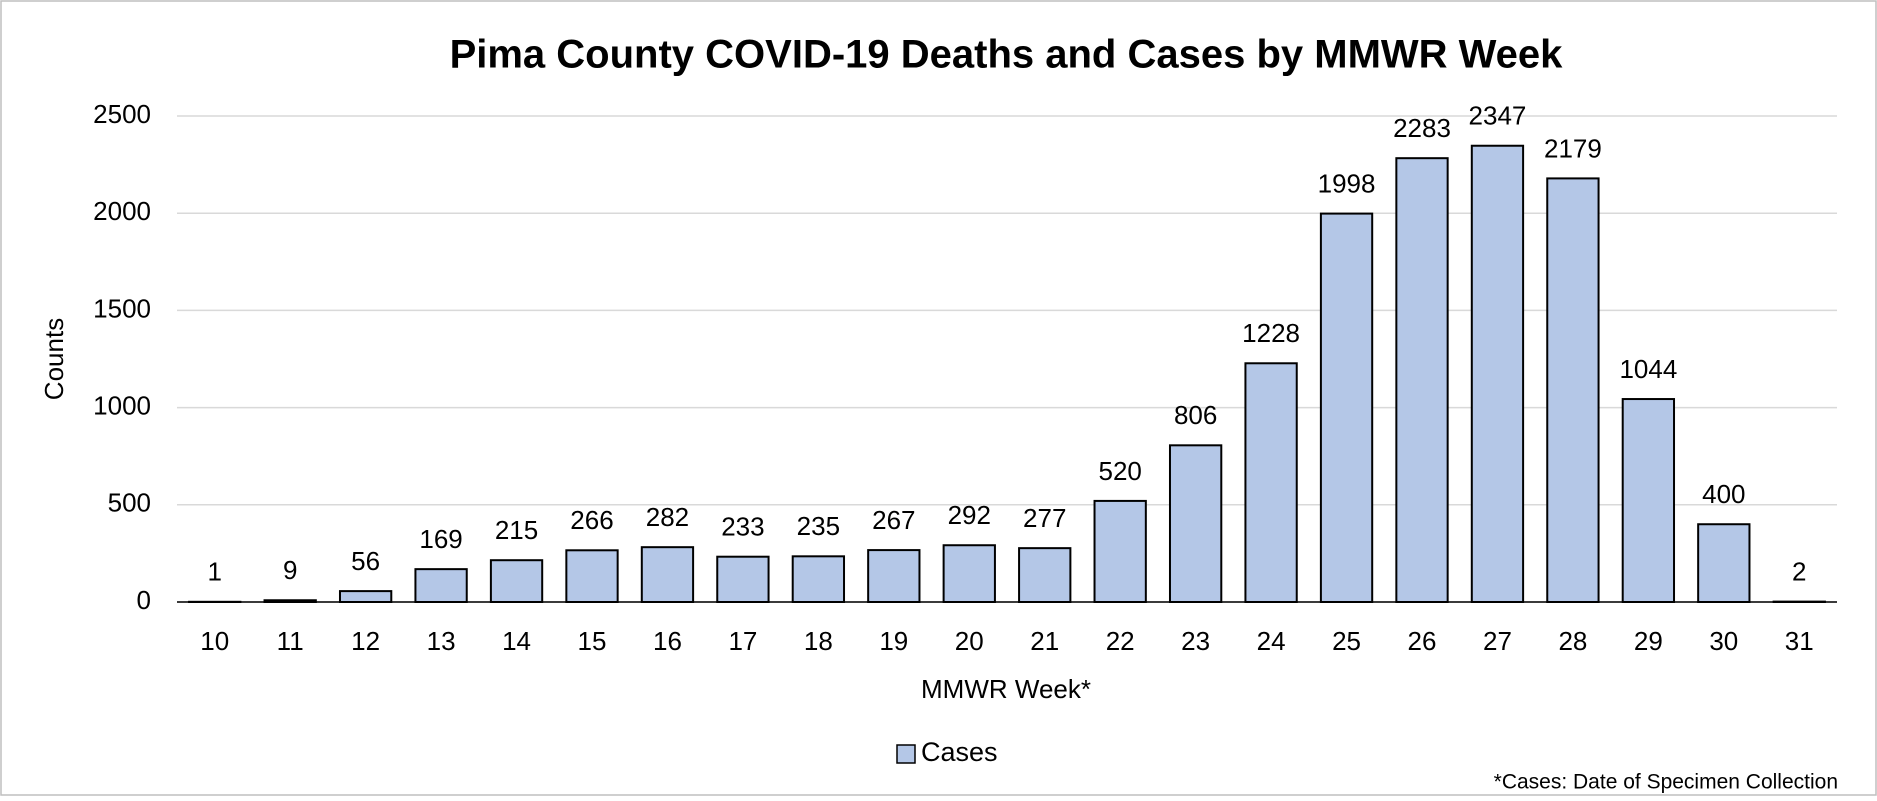 This screenshot has width=1877, height=801. I want to click on annotation: *Cases: Date of Specimen Collection, so click(1666, 782).